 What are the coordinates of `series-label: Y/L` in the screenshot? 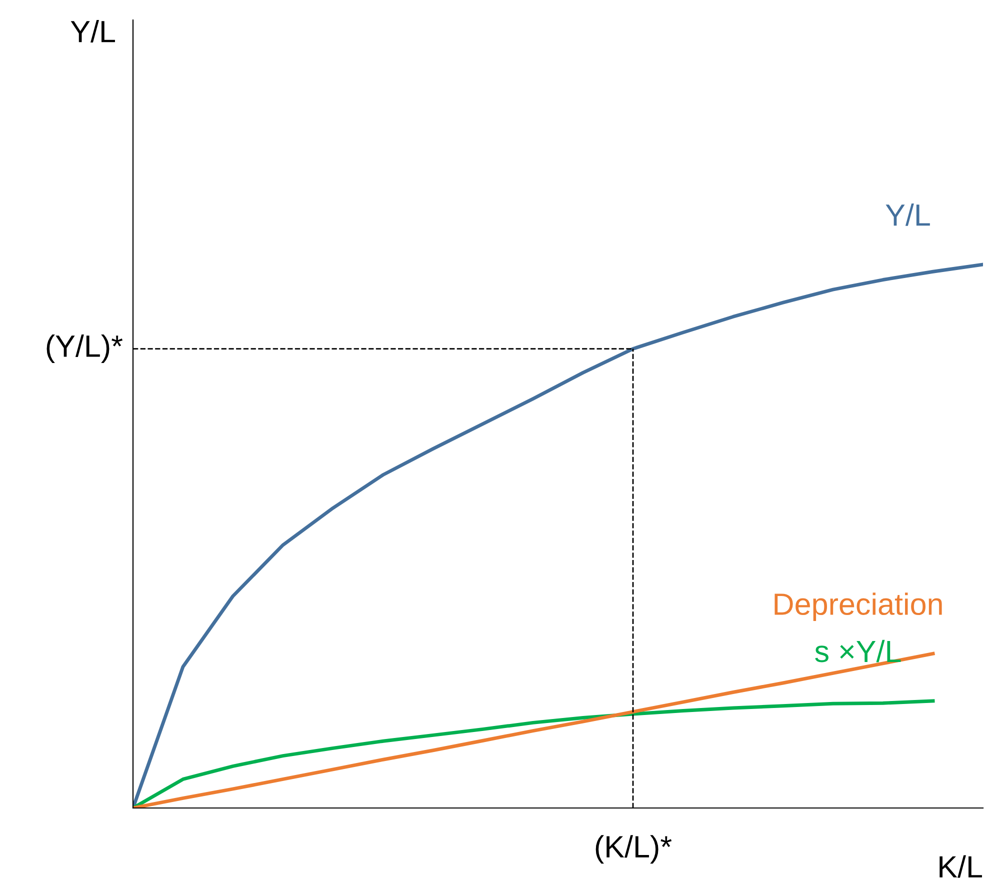 It's located at (908, 214).